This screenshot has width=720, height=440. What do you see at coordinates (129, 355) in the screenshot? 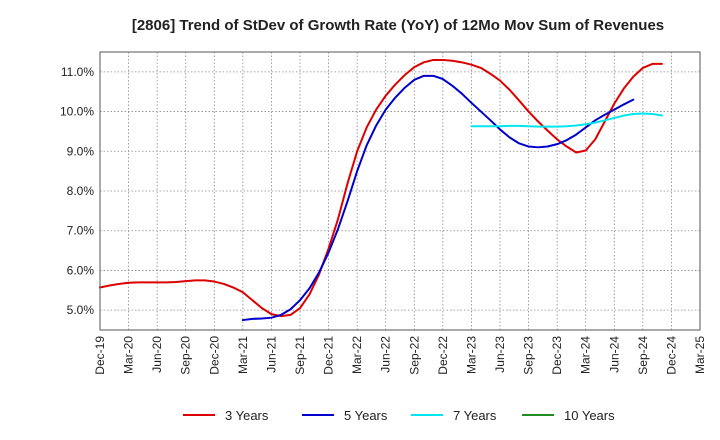
I see `x-tick-label: Mar-20` at bounding box center [129, 355].